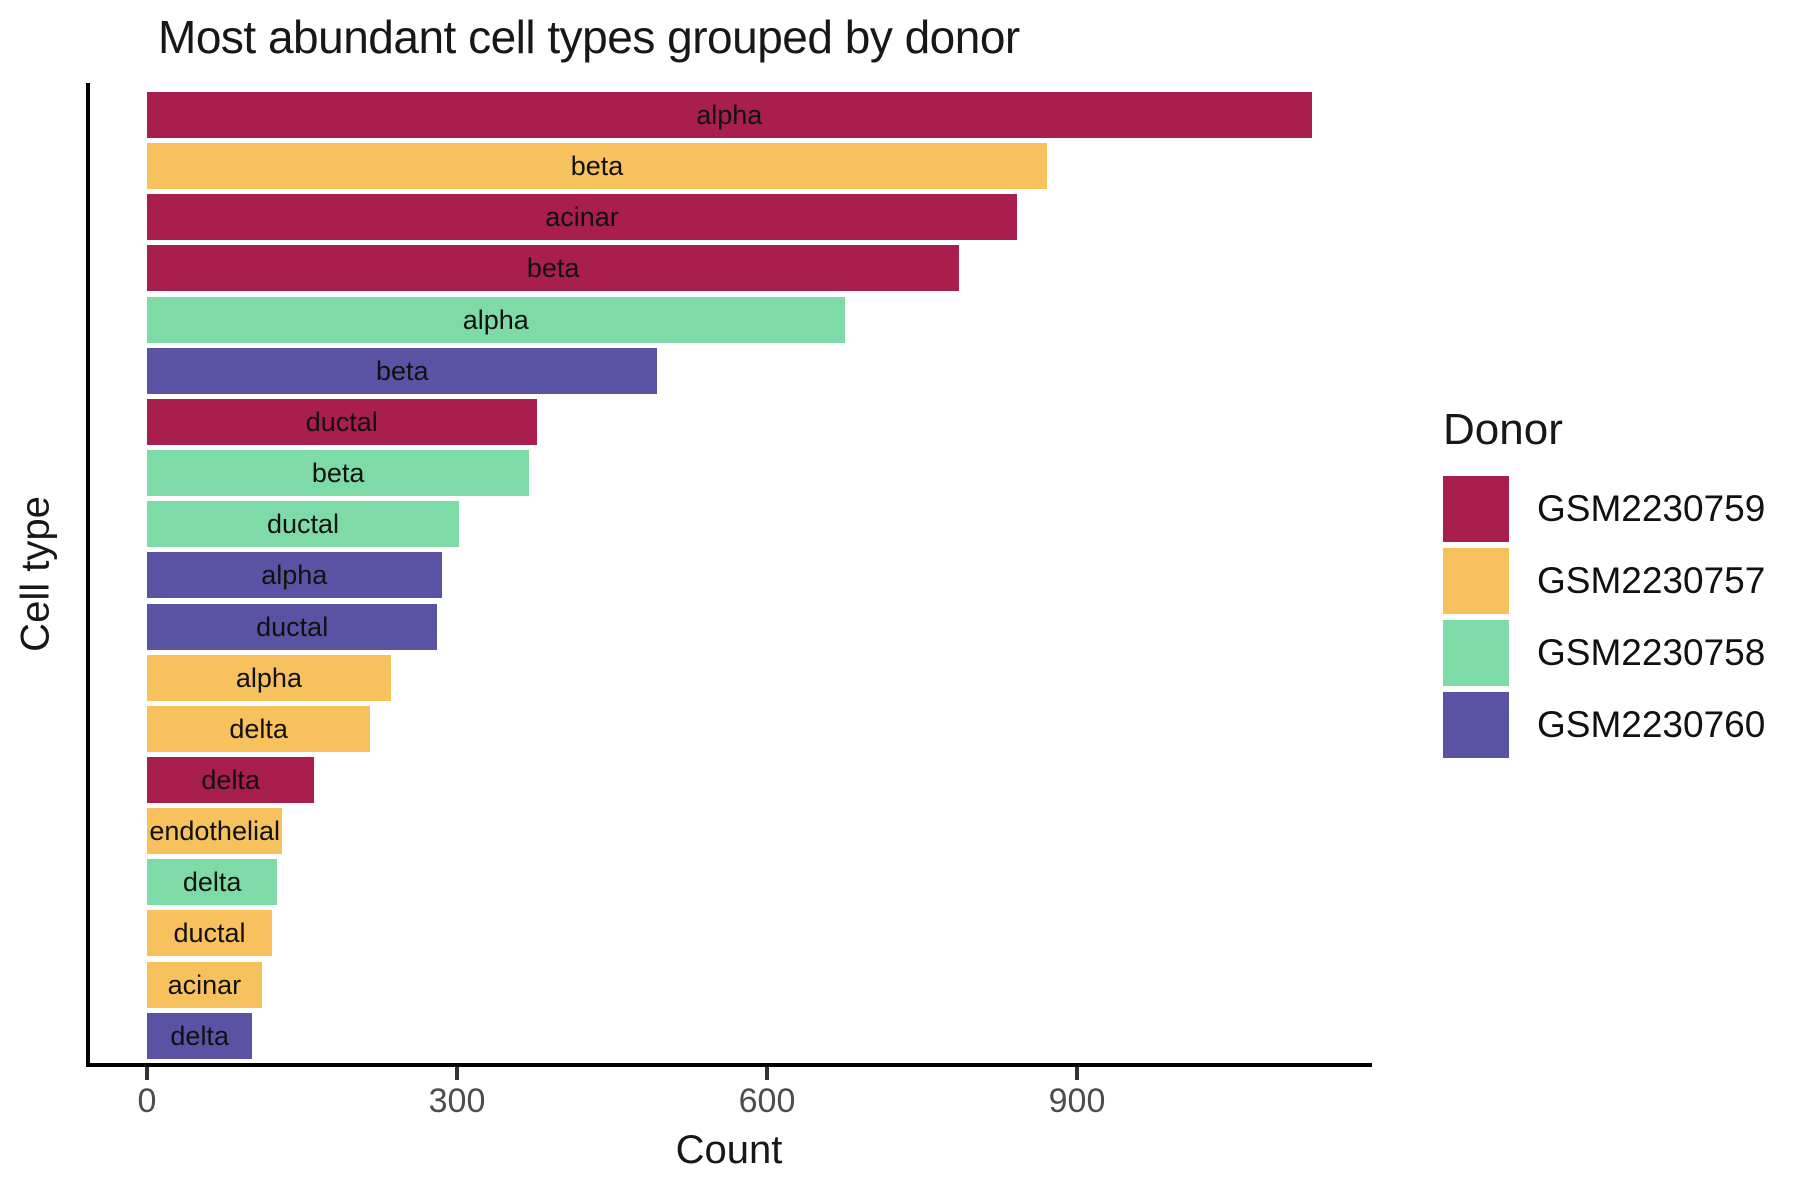  What do you see at coordinates (1476, 653) in the screenshot?
I see `legend-swatch-GSM2230758` at bounding box center [1476, 653].